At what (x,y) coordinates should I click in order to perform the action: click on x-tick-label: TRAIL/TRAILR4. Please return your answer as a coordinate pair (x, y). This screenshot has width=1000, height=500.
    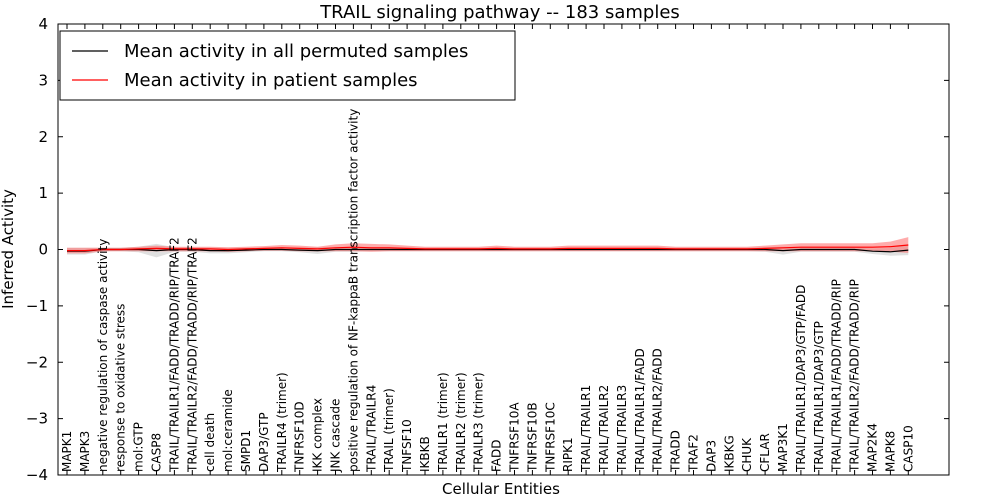
    Looking at the image, I should click on (371, 429).